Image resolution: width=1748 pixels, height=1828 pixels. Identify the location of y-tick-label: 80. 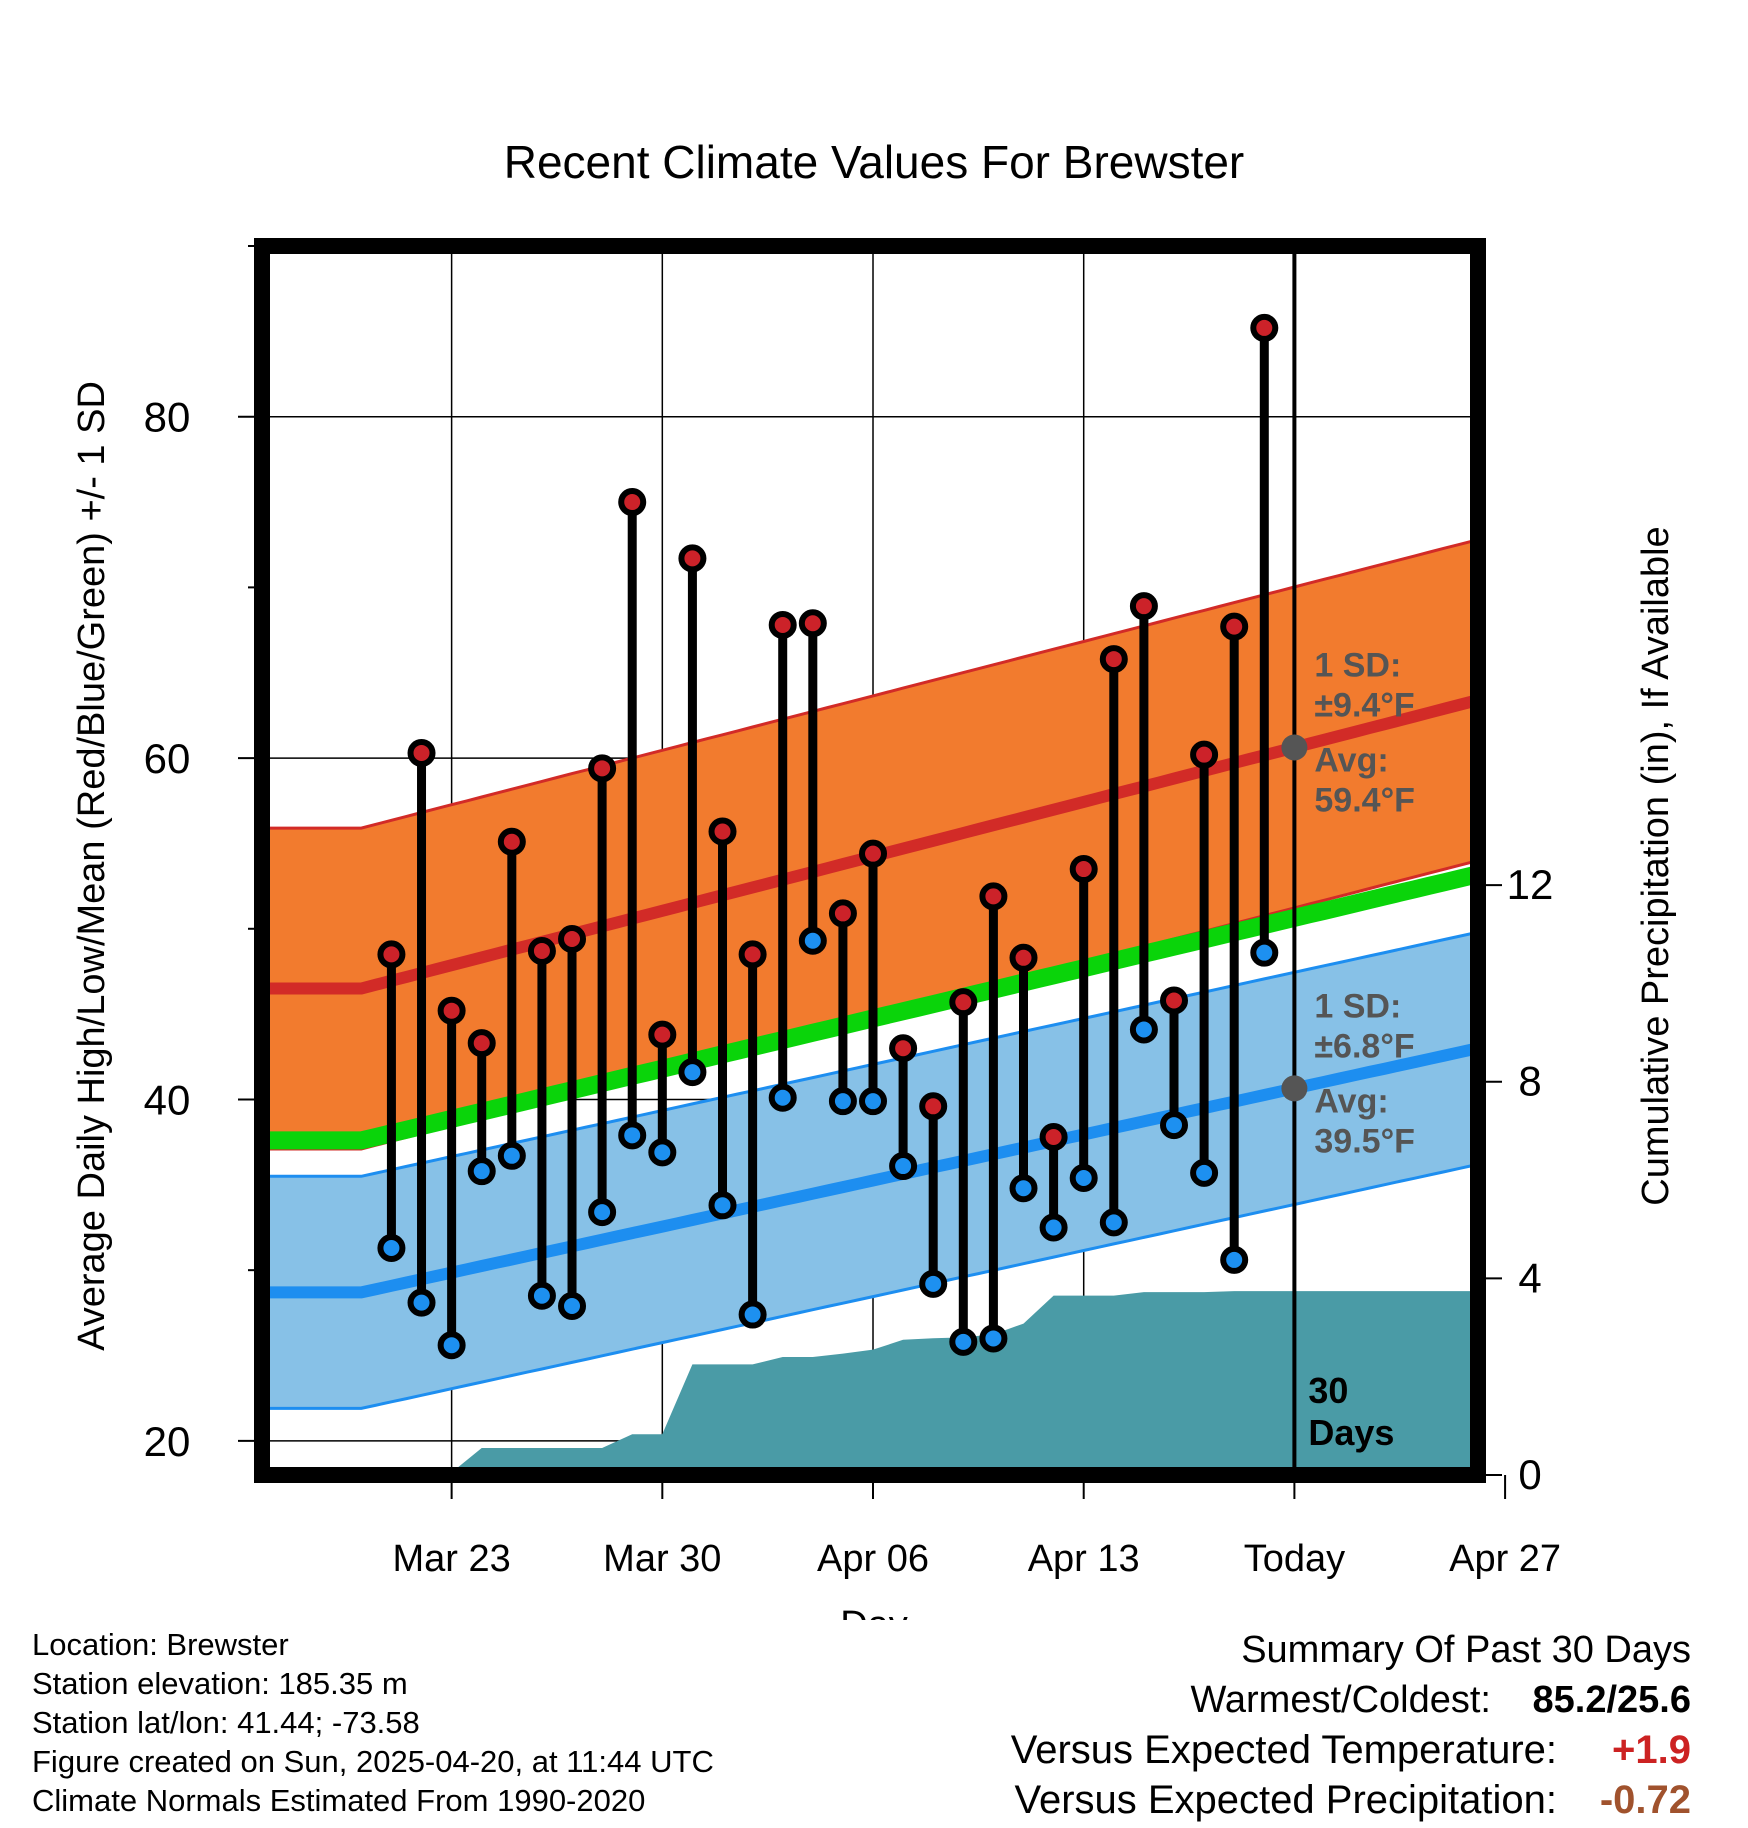
(167, 417).